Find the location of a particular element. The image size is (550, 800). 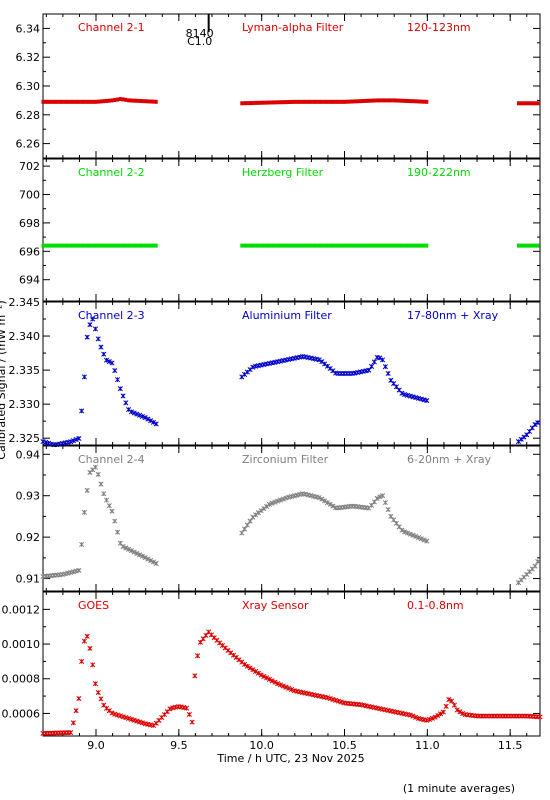

event-marker-label-2: C1.0 is located at coordinates (199, 41).